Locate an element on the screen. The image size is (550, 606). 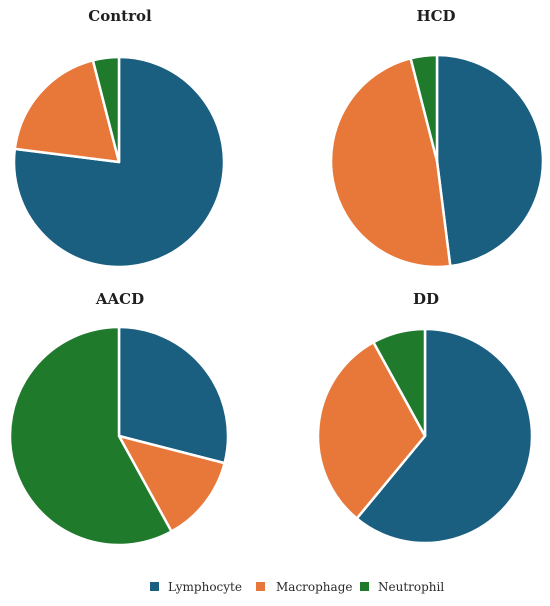
pie-slice-control-neutrophil is located at coordinates (106, 109).